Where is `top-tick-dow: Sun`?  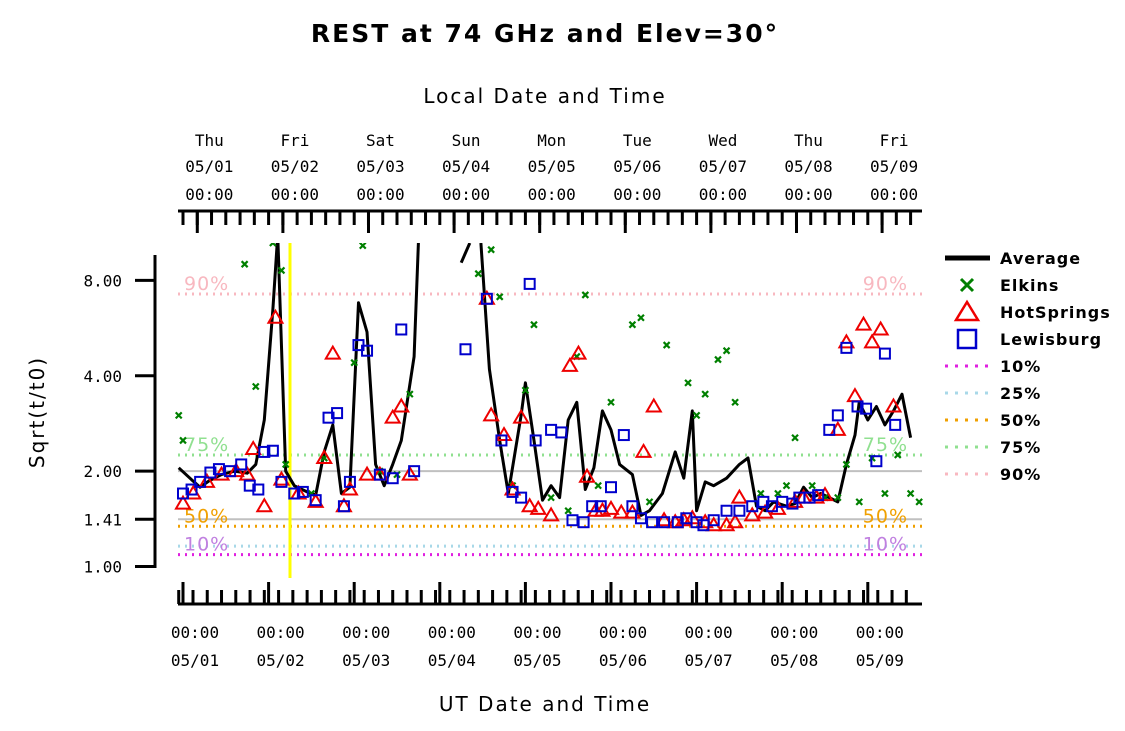 top-tick-dow: Sun is located at coordinates (466, 140).